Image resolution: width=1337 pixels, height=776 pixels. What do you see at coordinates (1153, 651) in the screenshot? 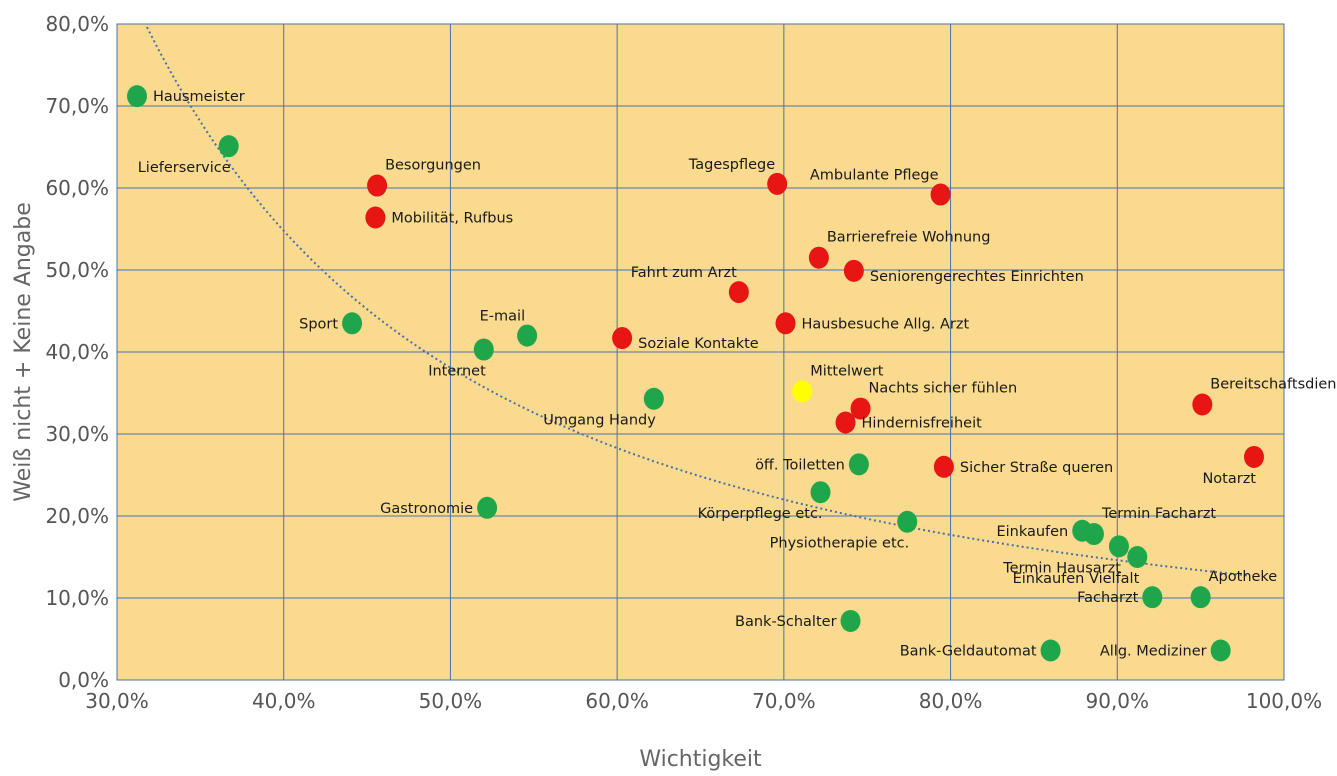
I see `point-label: Allg. Mediziner` at bounding box center [1153, 651].